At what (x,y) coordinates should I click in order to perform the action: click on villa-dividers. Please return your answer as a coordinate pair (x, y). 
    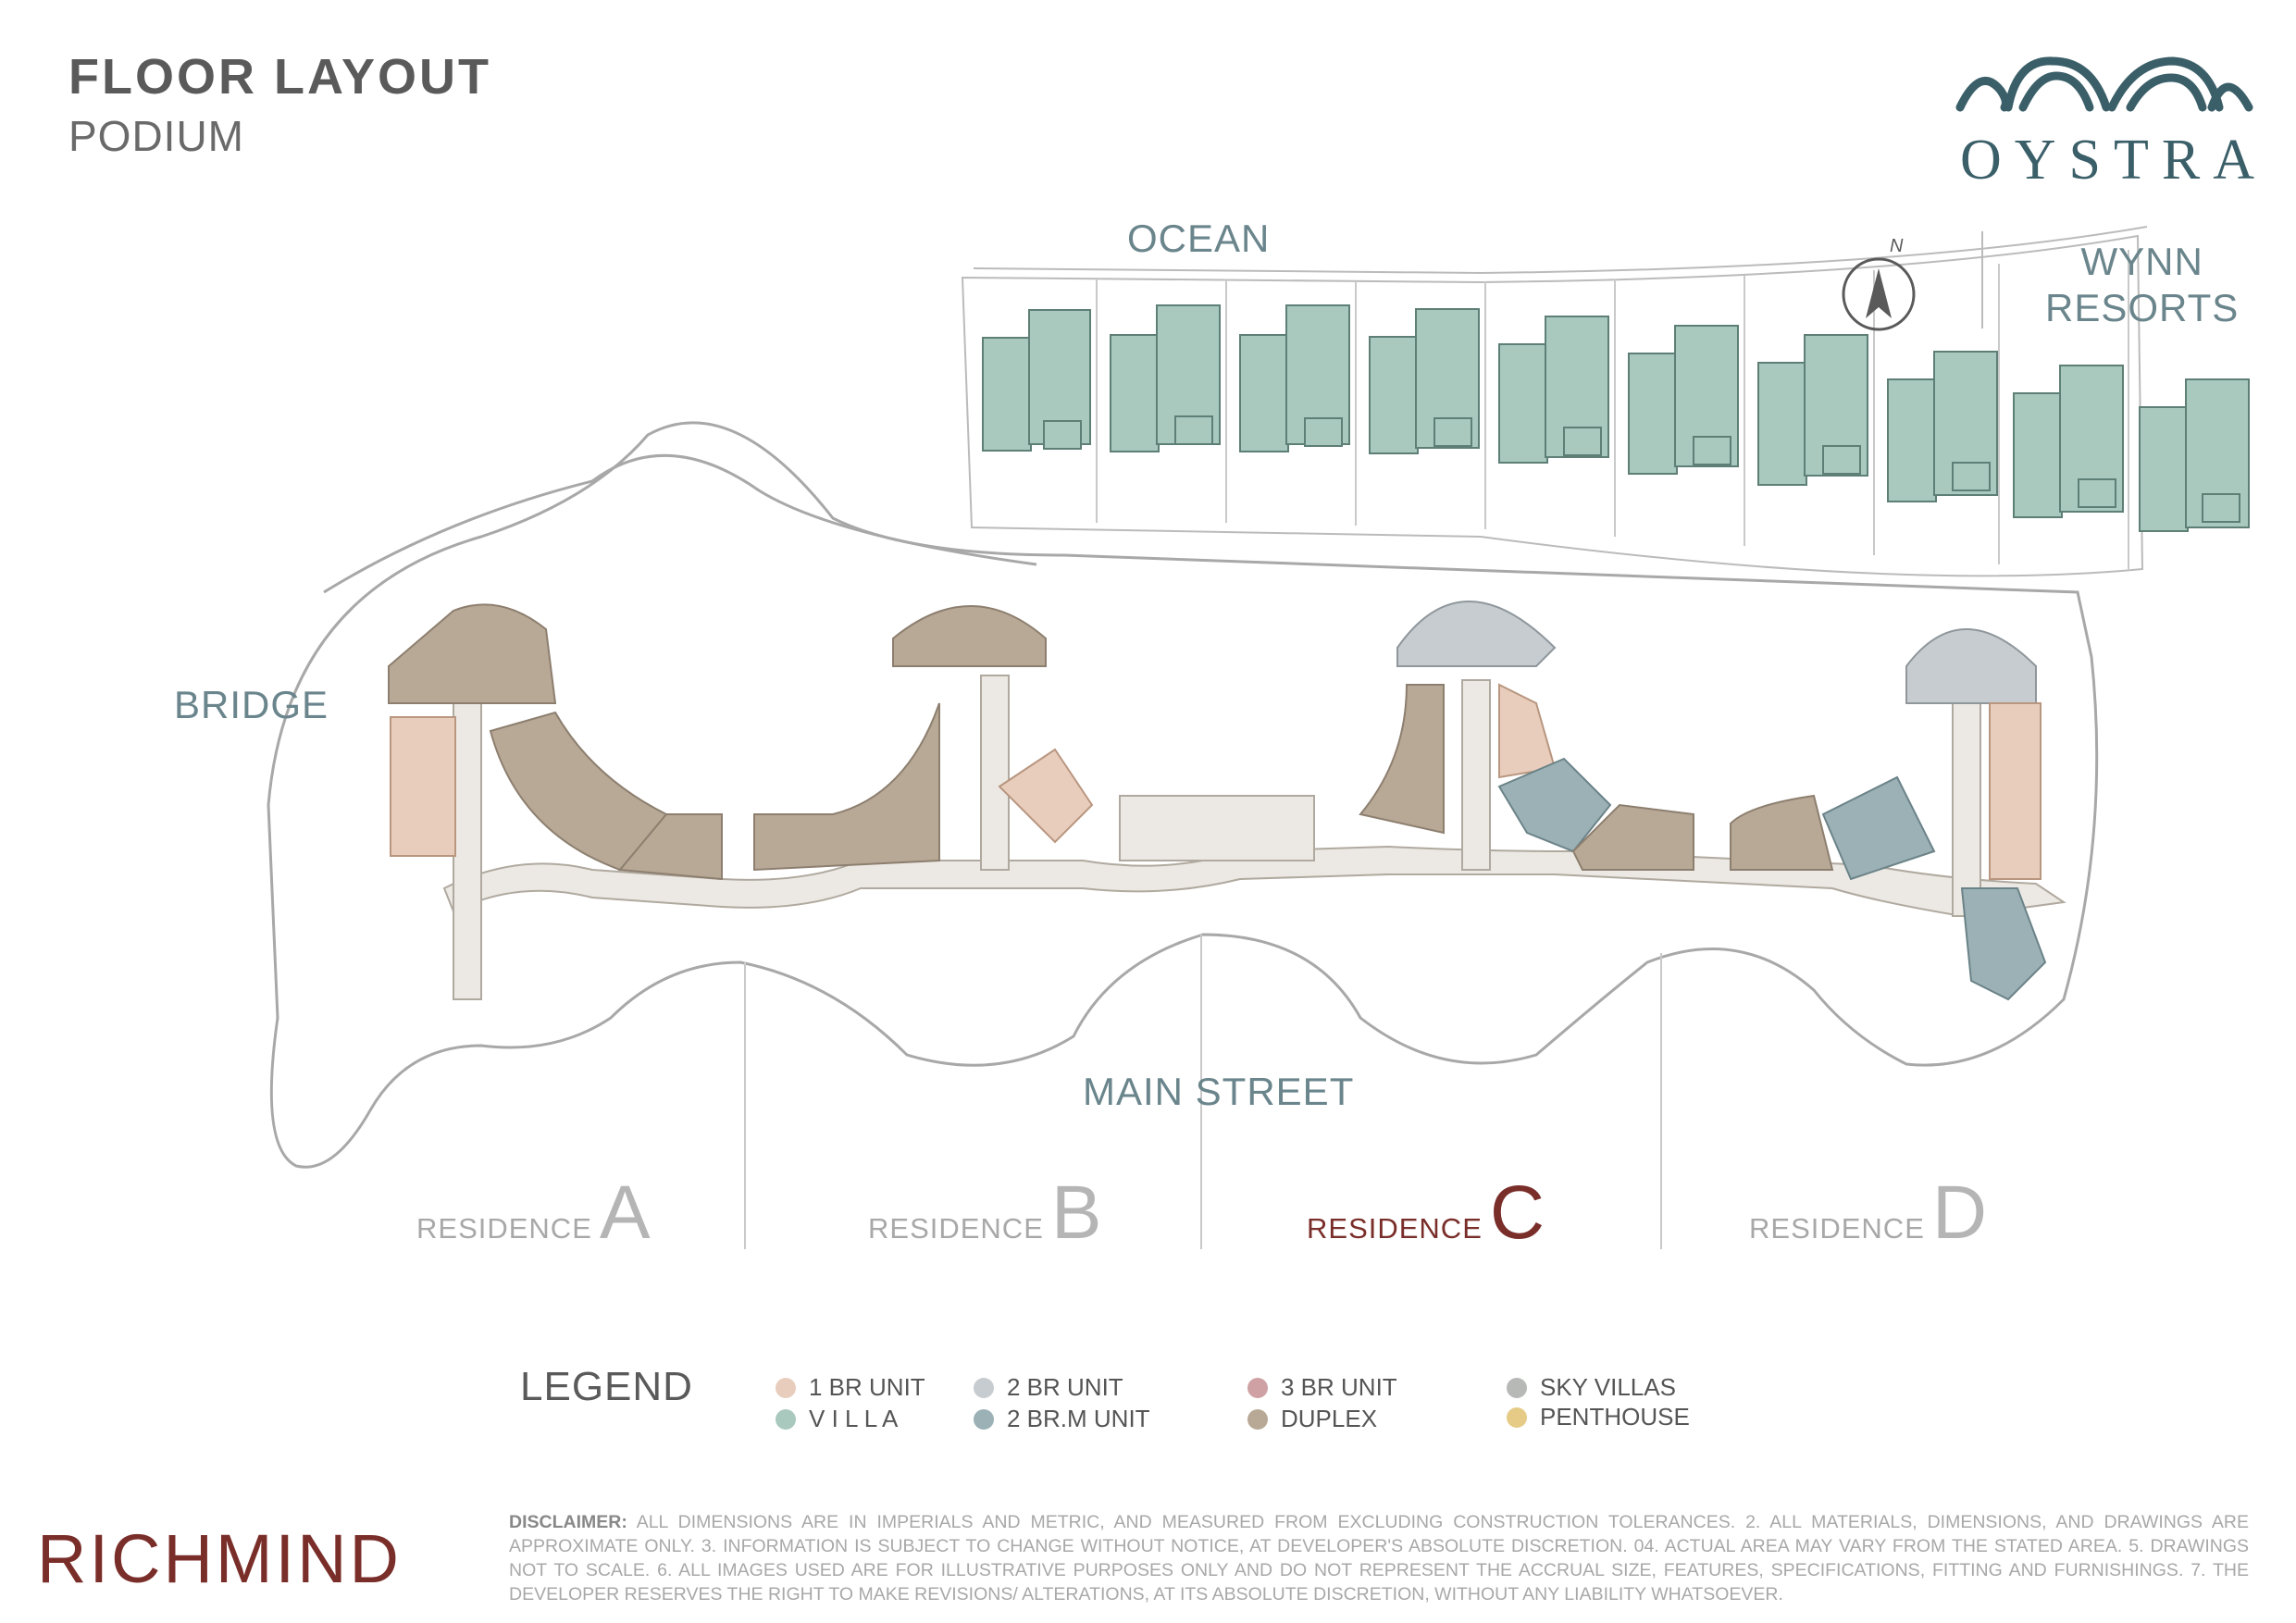
    Looking at the image, I should click on (1613, 409).